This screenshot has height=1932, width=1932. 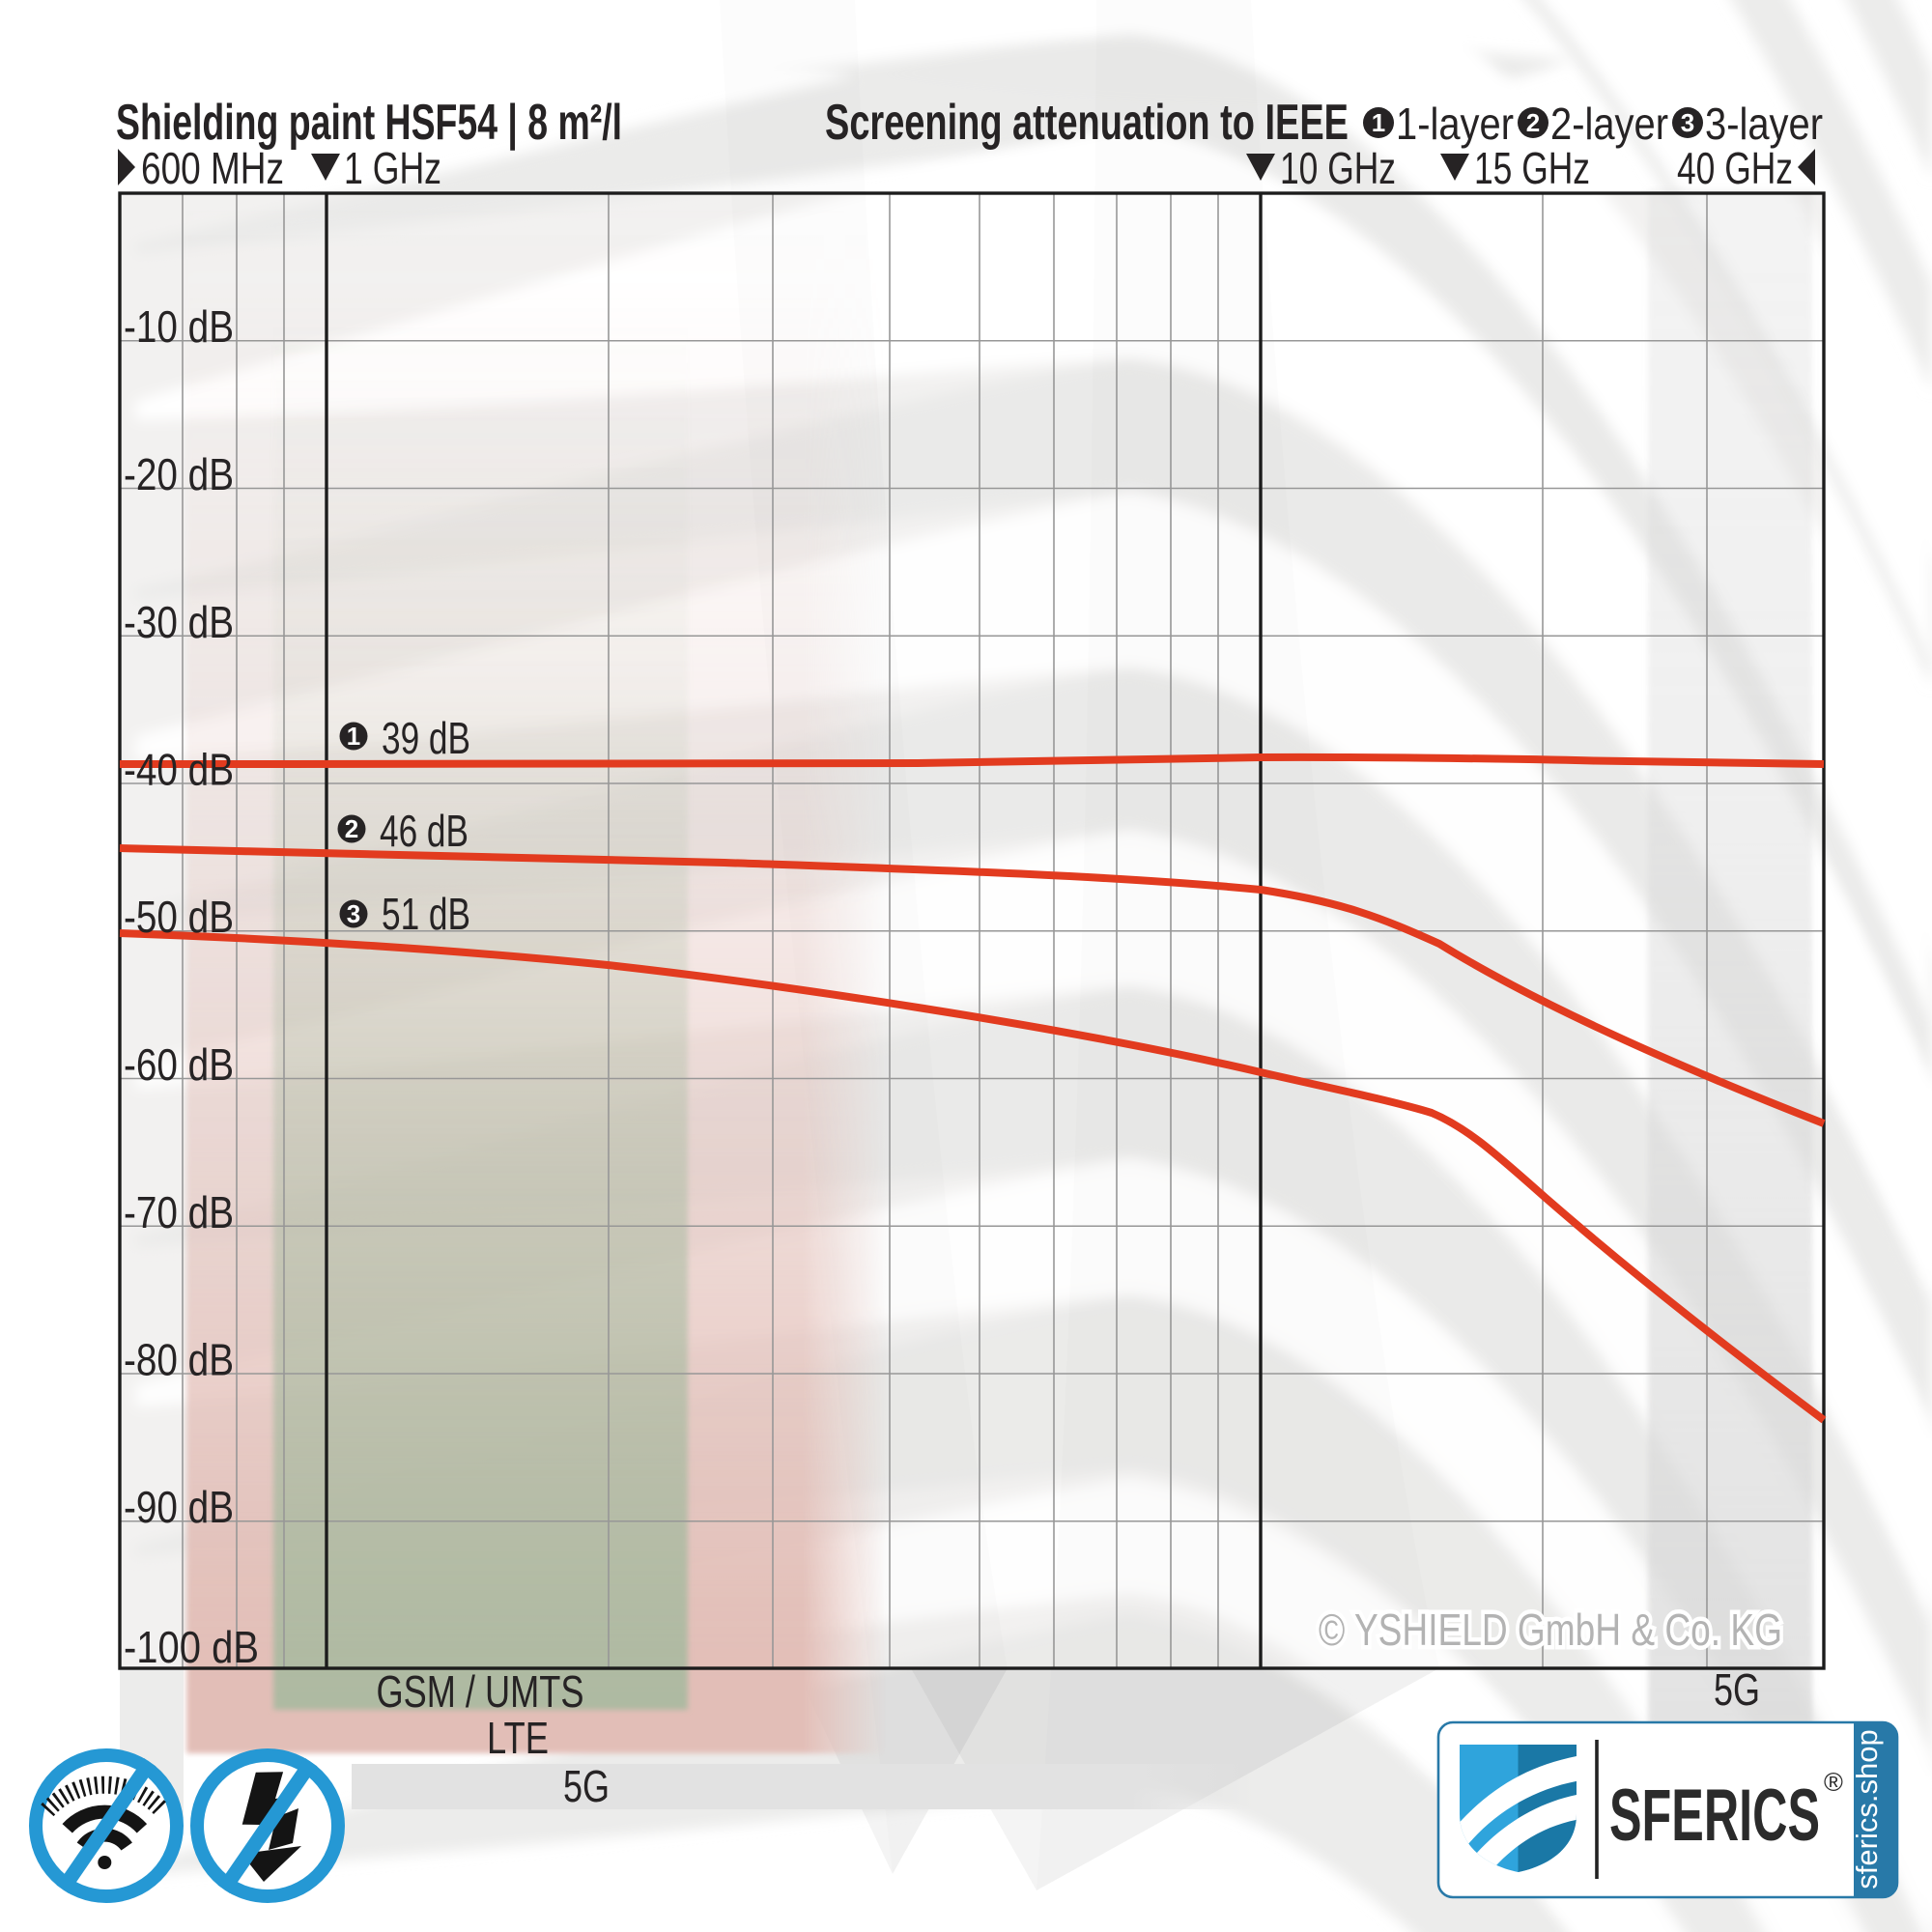 I want to click on svg-text: -70 dB, so click(x=179, y=1212).